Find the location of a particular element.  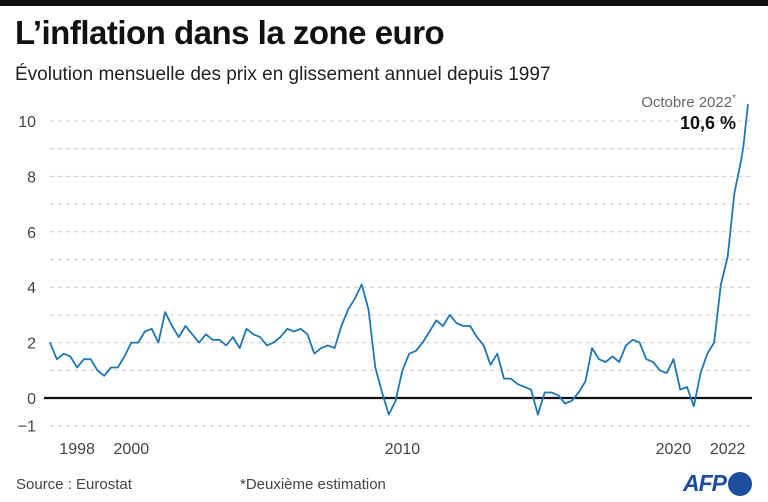

x-tick-label: 2020 is located at coordinates (674, 449).